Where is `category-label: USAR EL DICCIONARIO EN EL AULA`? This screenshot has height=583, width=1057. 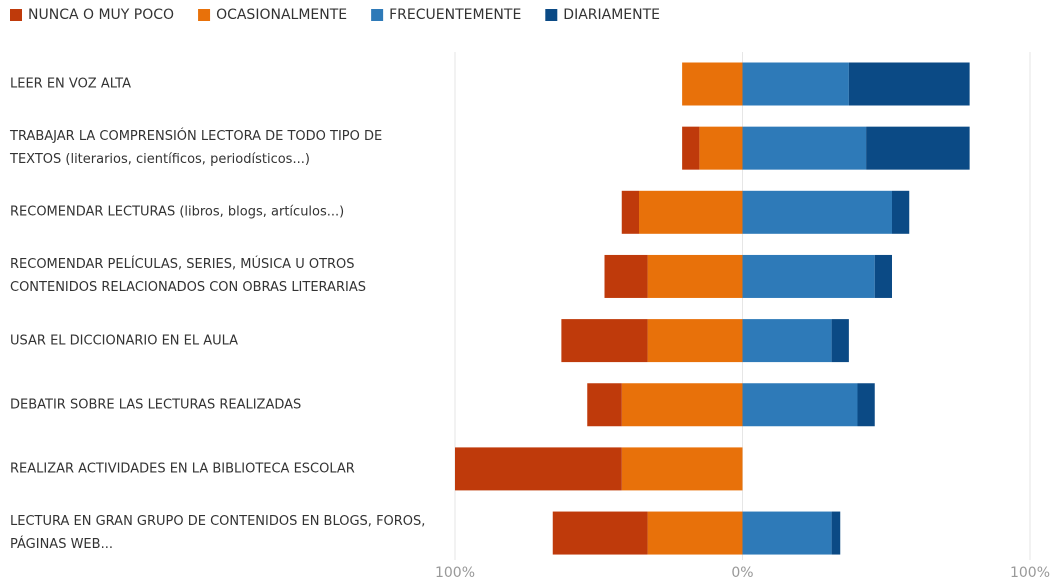 category-label: USAR EL DICCIONARIO EN EL AULA is located at coordinates (124, 341).